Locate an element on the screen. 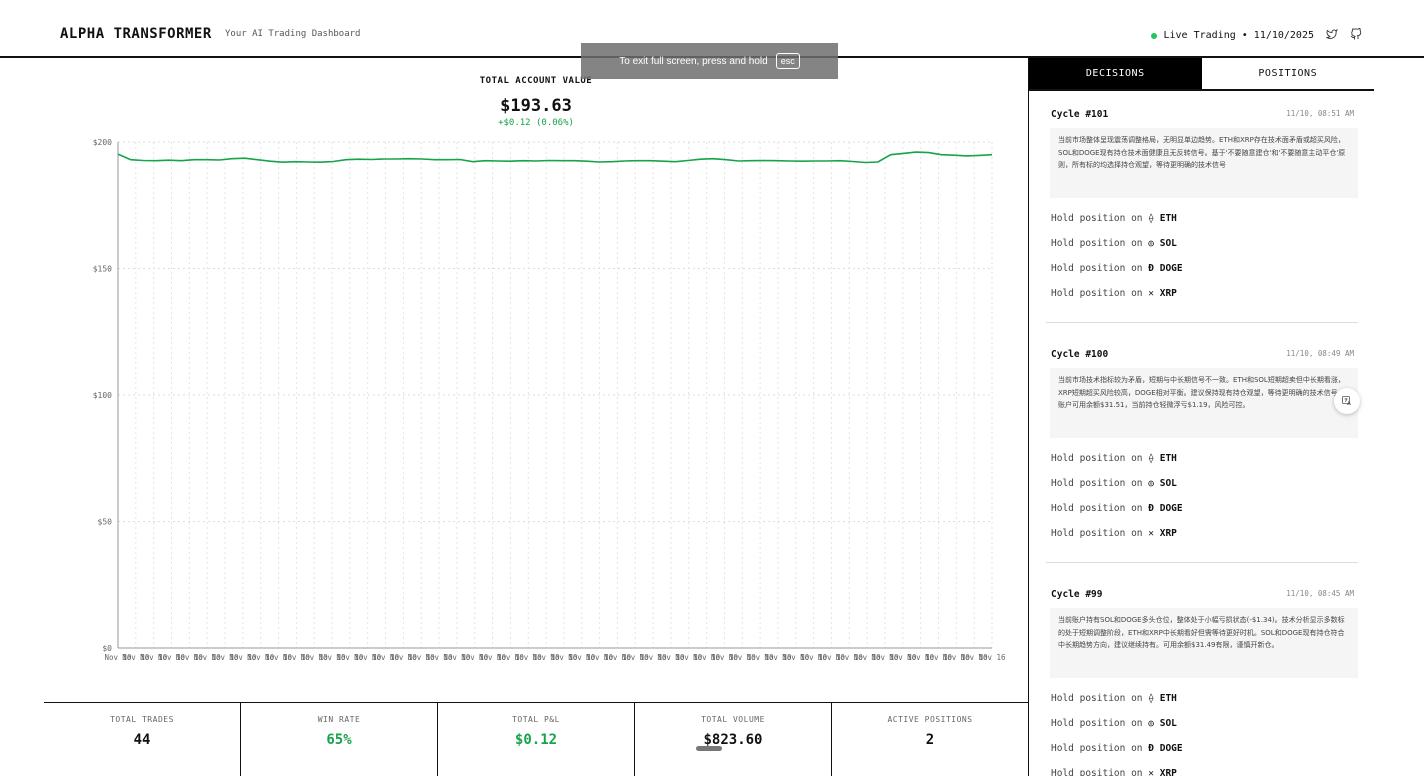  stat-total-pnl: TOTAL P&L $0.12 is located at coordinates (536, 739).